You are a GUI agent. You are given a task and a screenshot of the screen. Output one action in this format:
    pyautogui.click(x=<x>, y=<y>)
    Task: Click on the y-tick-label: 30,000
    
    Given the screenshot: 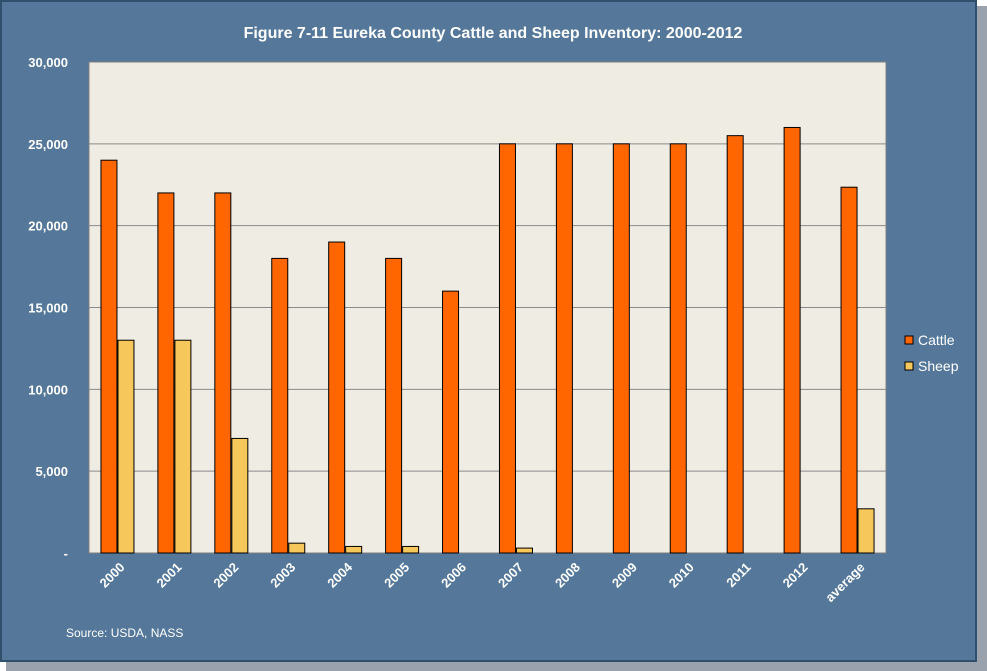 What is the action you would take?
    pyautogui.click(x=48, y=62)
    